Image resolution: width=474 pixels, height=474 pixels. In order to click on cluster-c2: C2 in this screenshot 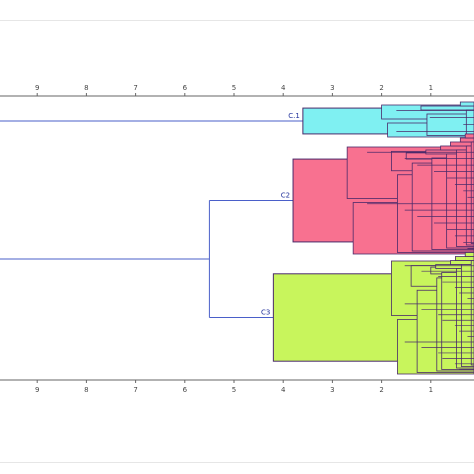, I will do `click(377, 194)`.